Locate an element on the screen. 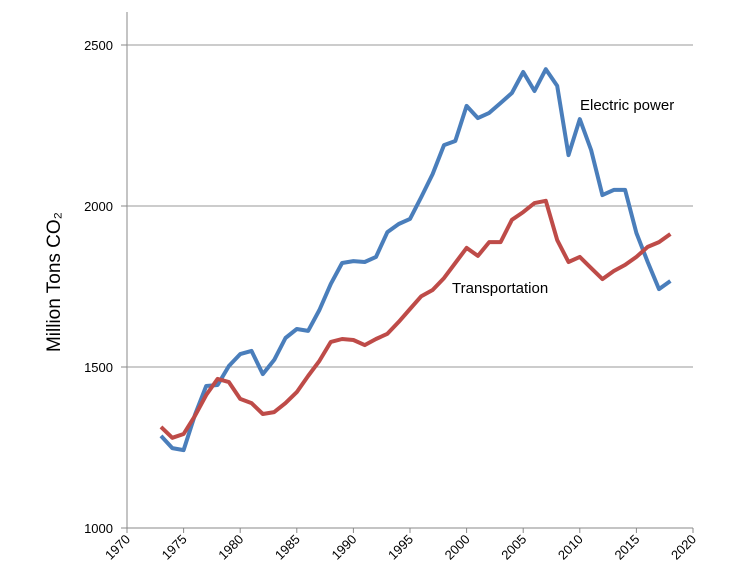 Image resolution: width=753 pixels, height=587 pixels. x-tick-label: 1990 is located at coordinates (343, 547).